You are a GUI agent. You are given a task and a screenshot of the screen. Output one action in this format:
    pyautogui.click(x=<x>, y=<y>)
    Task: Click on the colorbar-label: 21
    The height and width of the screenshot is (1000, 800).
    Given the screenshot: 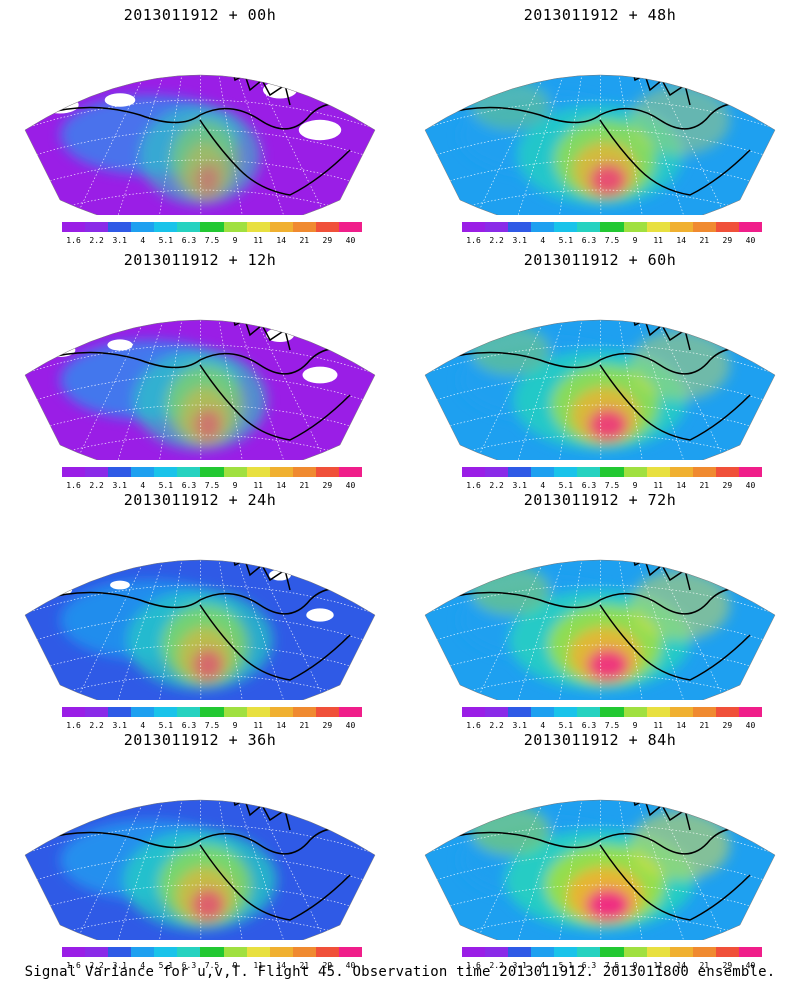 What is the action you would take?
    pyautogui.click(x=304, y=965)
    